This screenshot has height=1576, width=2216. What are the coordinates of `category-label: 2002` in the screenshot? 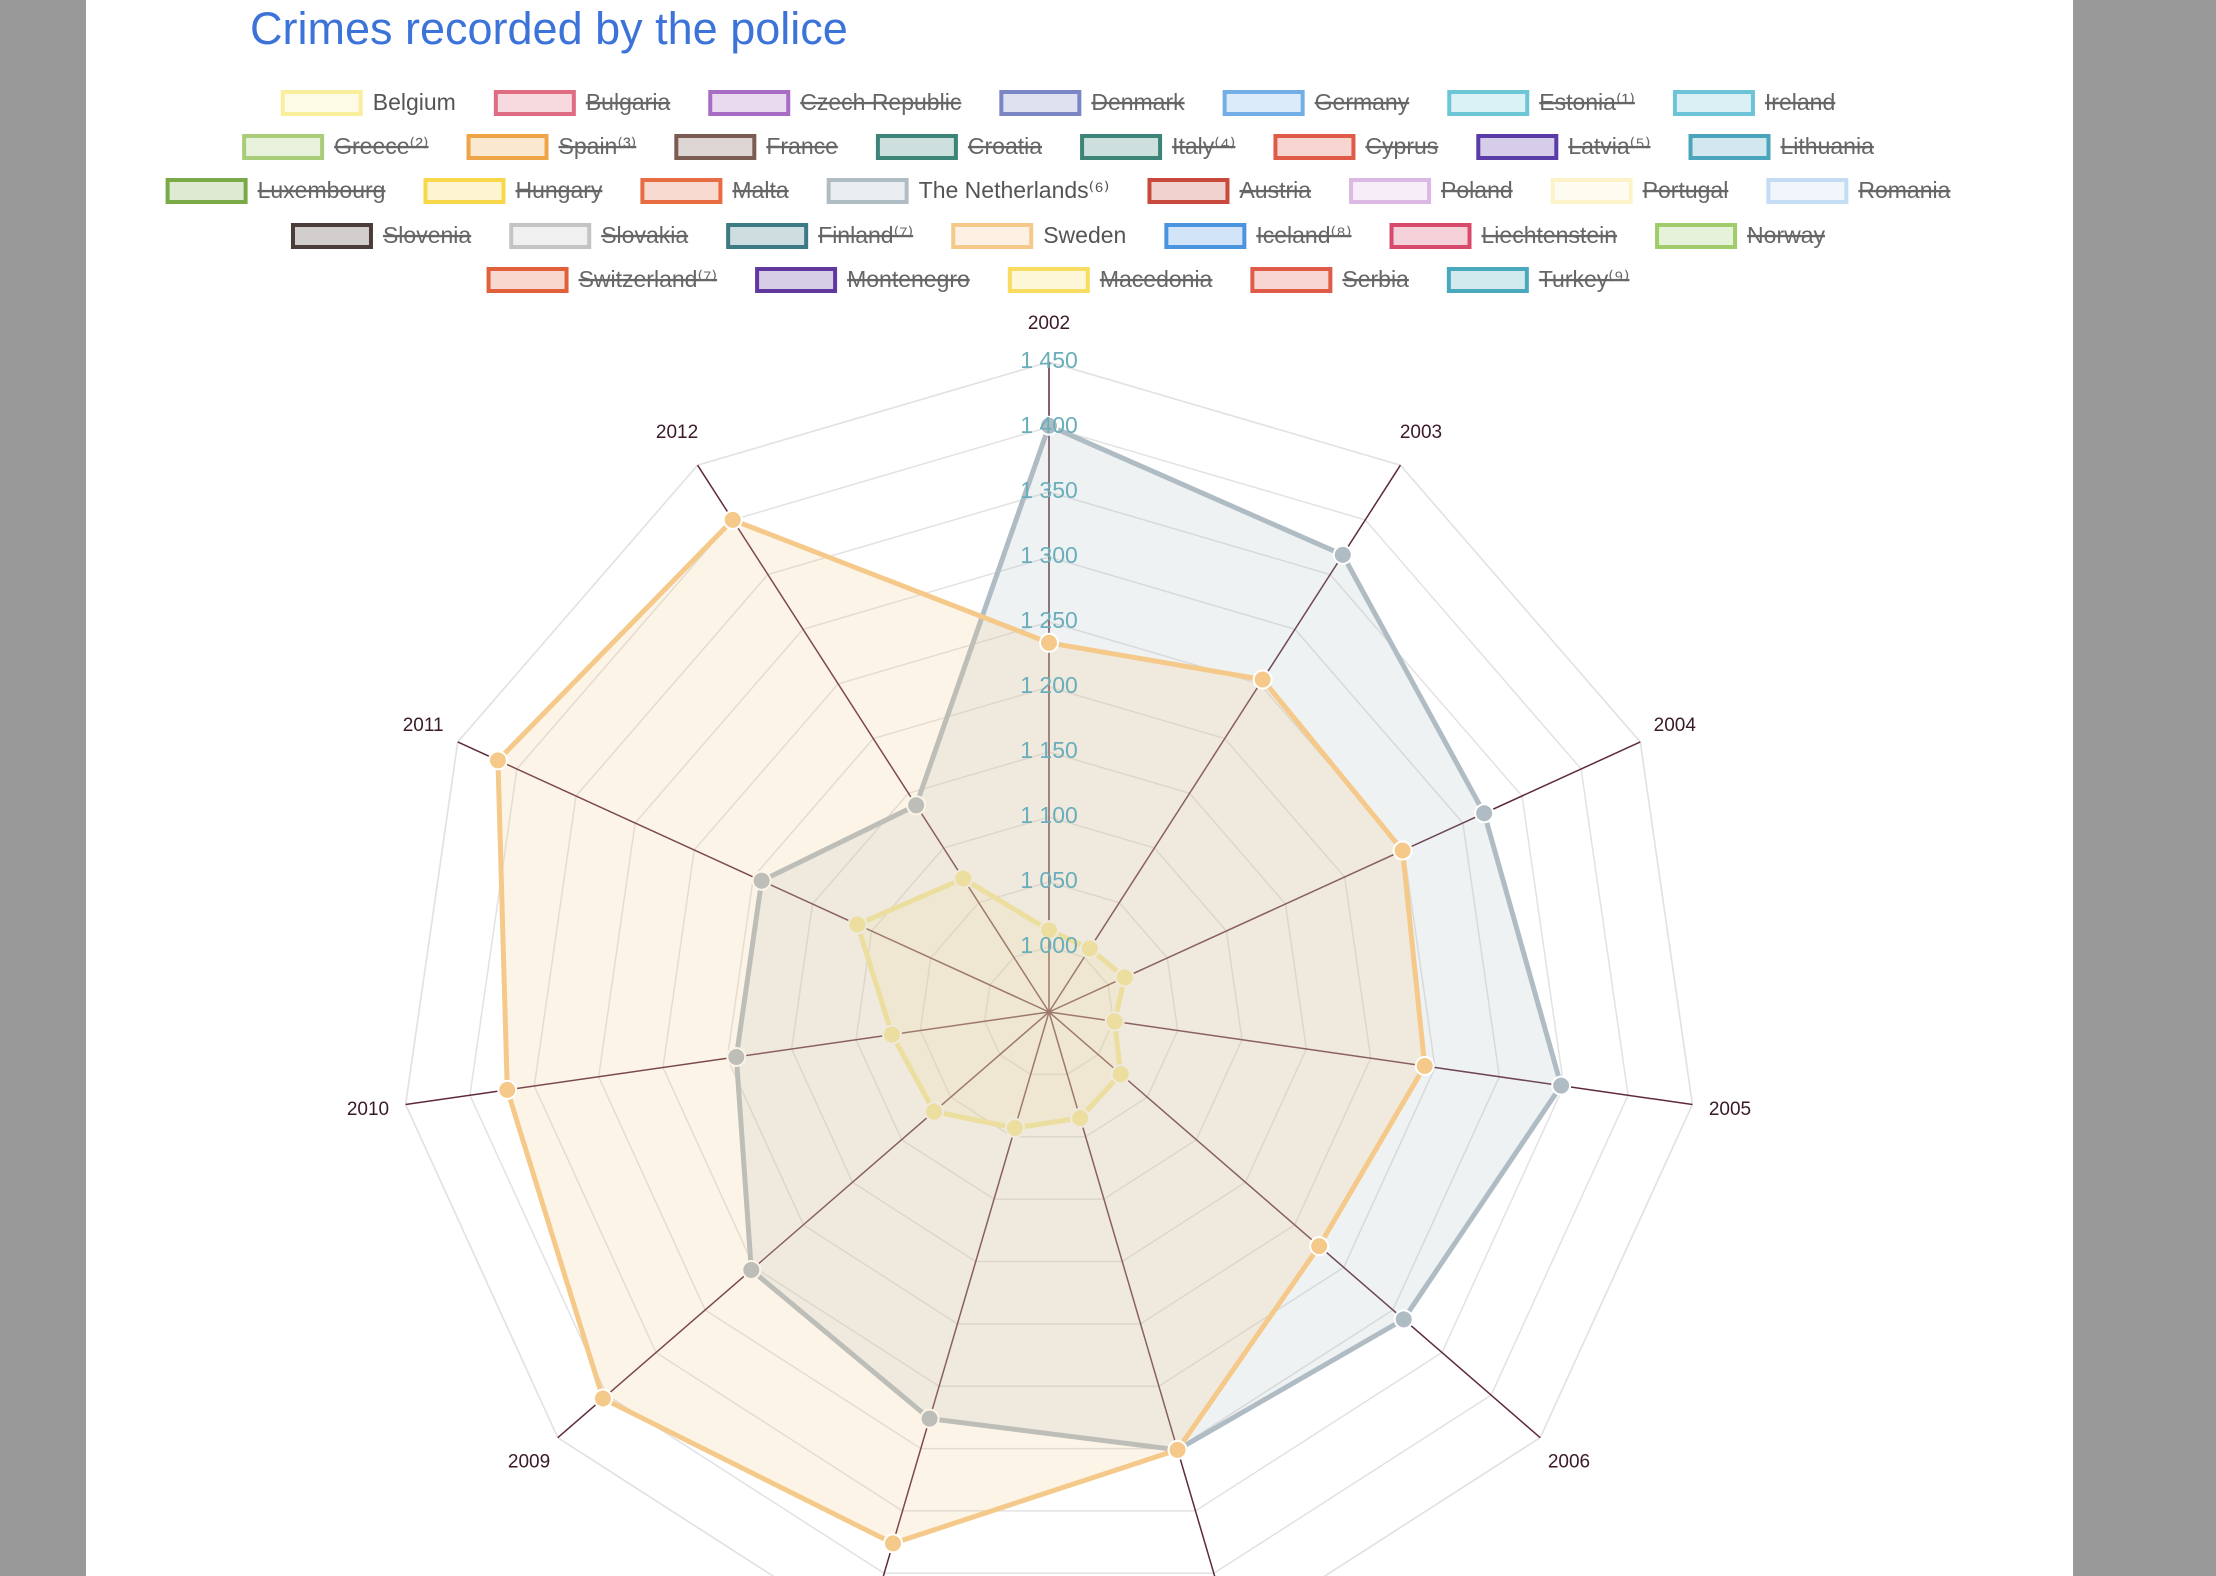 It's located at (1049, 323).